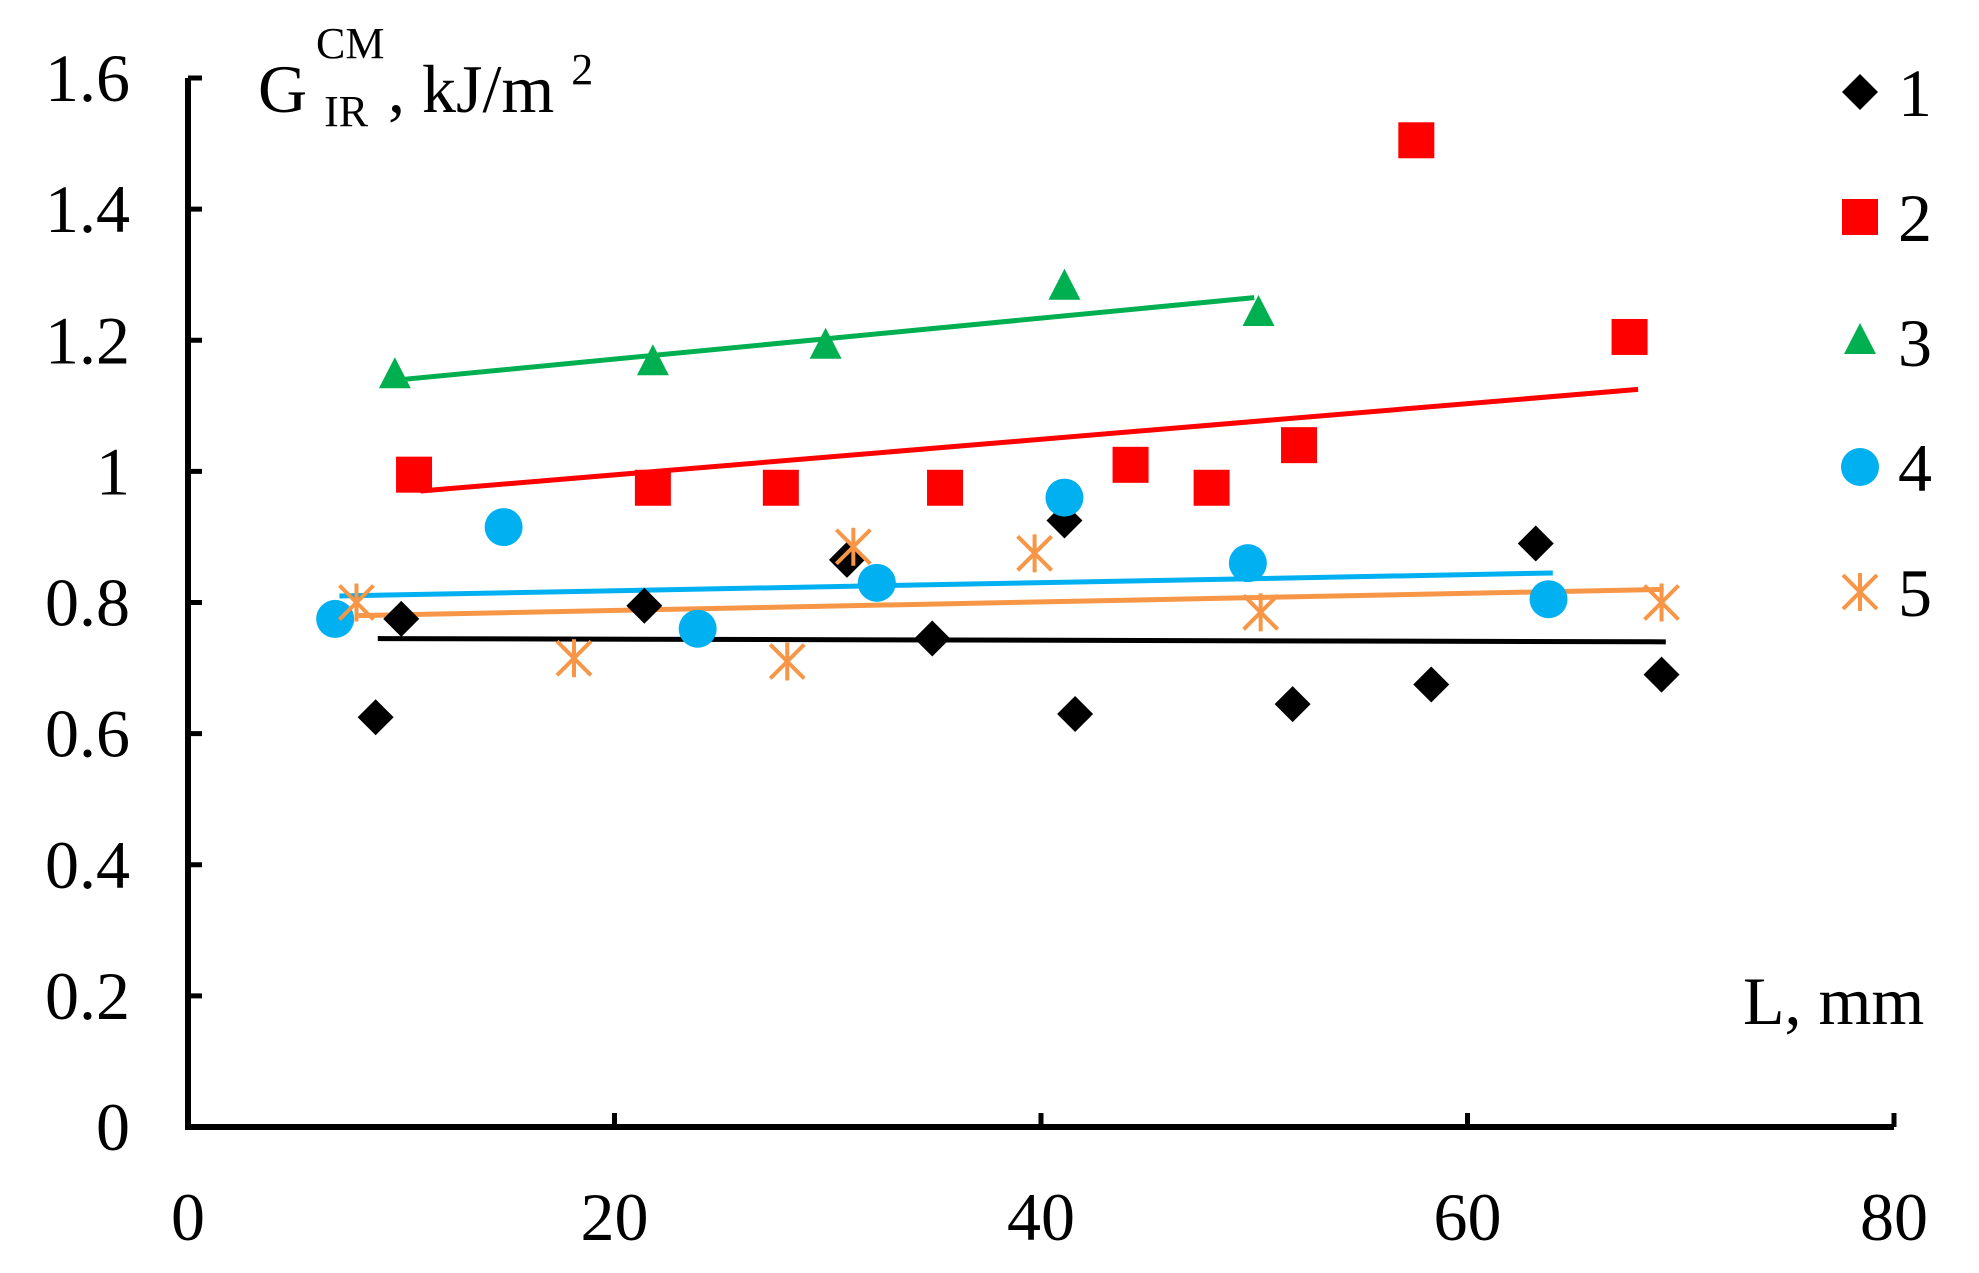 This screenshot has height=1273, width=1979. Describe the element at coordinates (87, 865) in the screenshot. I see `y-tick-label: 0.4` at that location.